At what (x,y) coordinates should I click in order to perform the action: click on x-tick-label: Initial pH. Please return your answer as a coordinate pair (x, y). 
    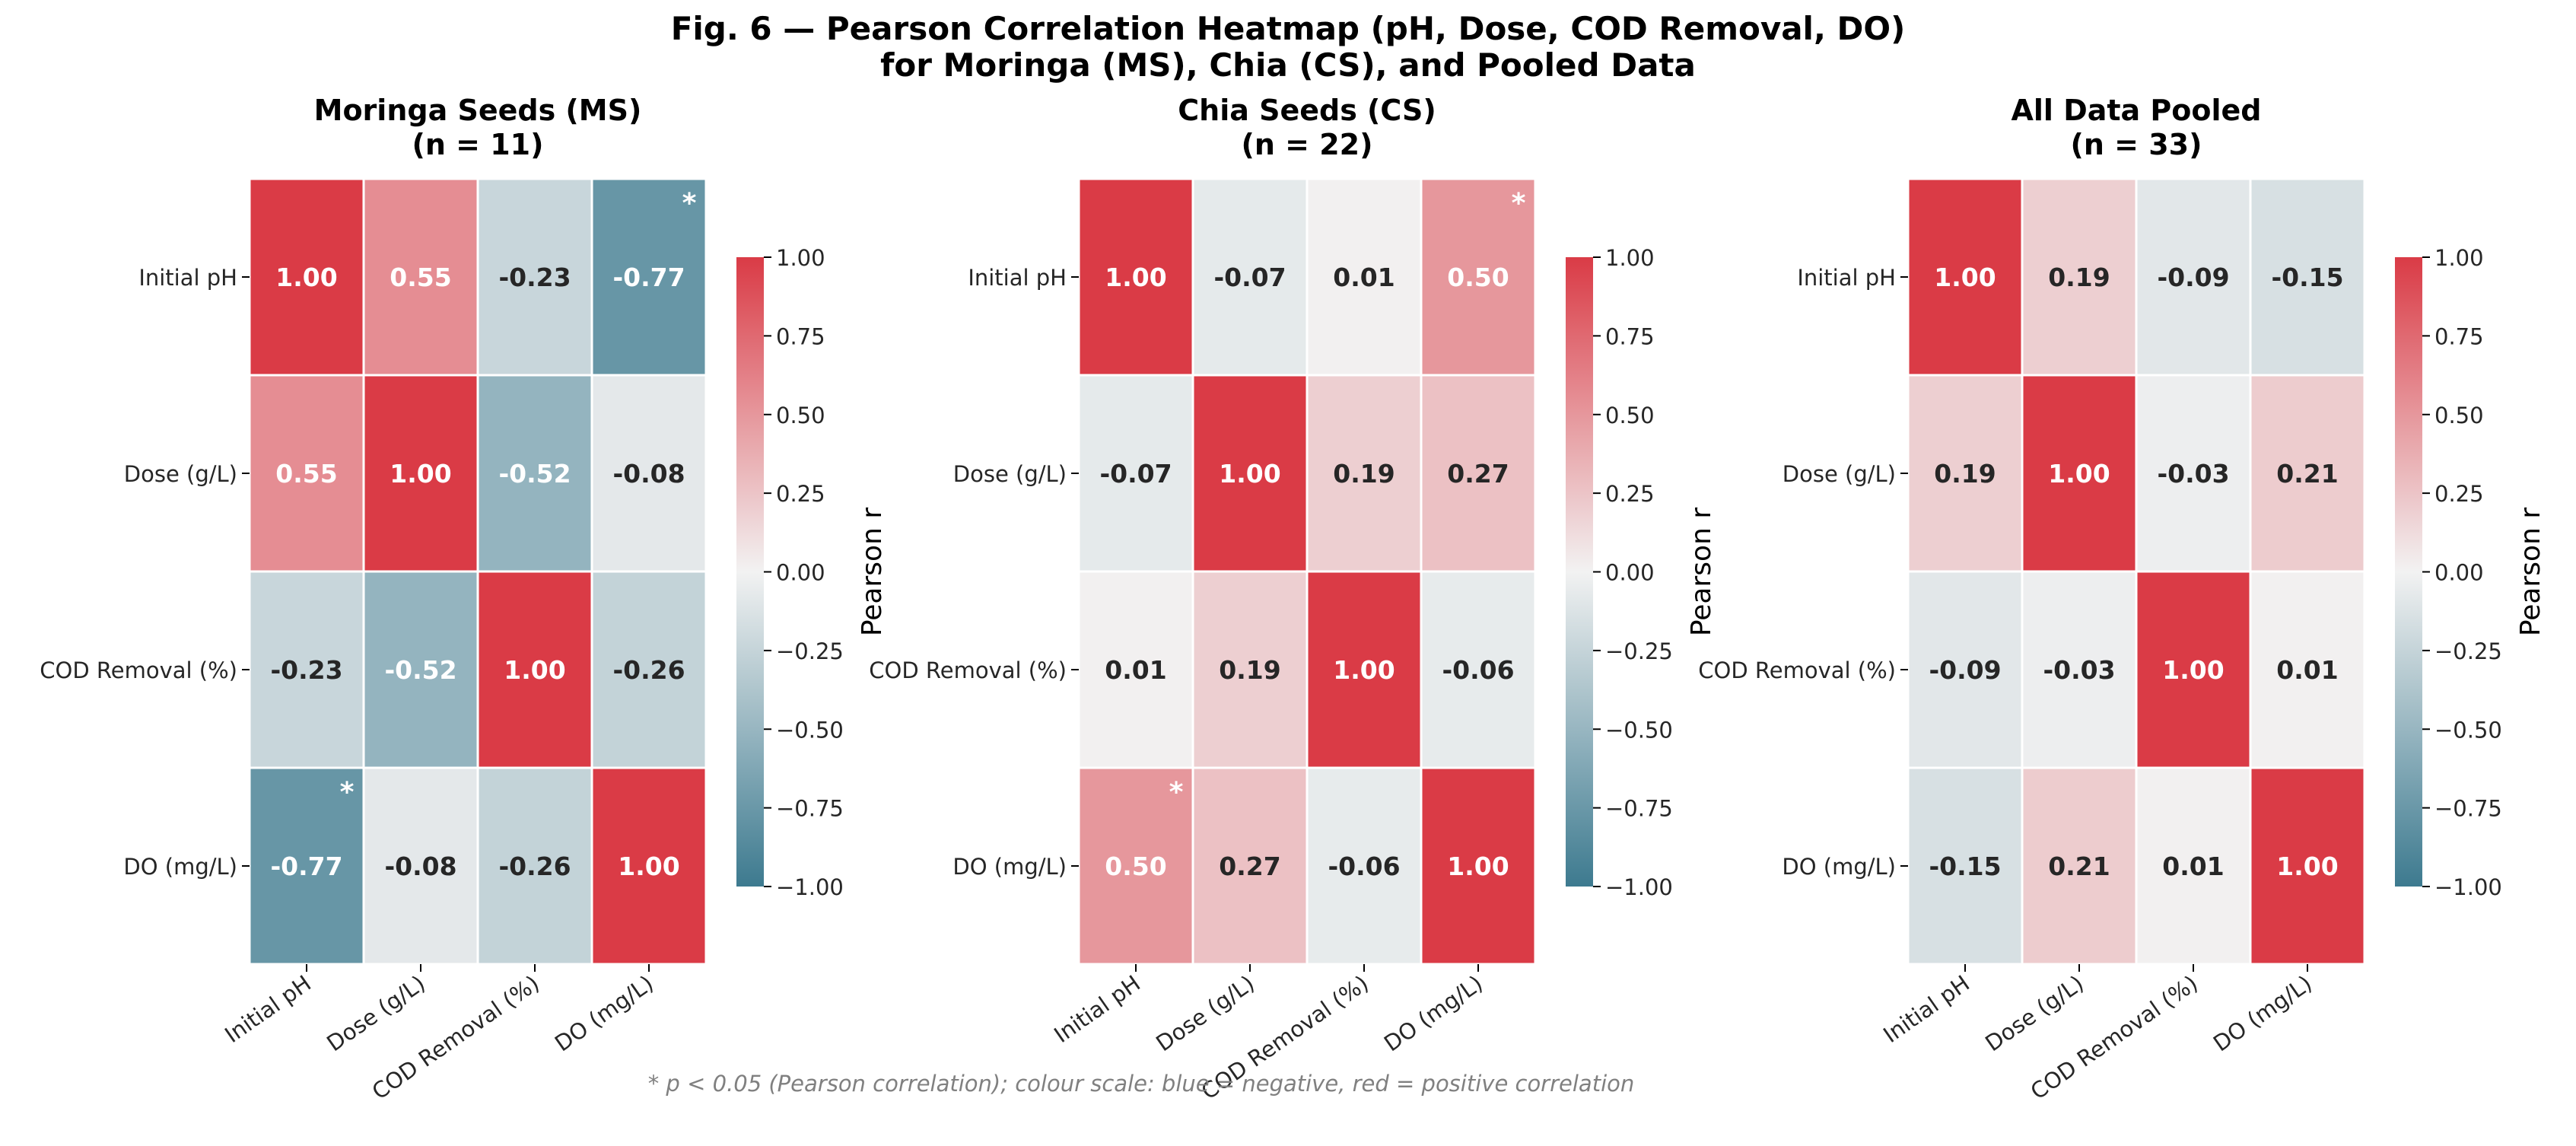
    Looking at the image, I should click on (1097, 1009).